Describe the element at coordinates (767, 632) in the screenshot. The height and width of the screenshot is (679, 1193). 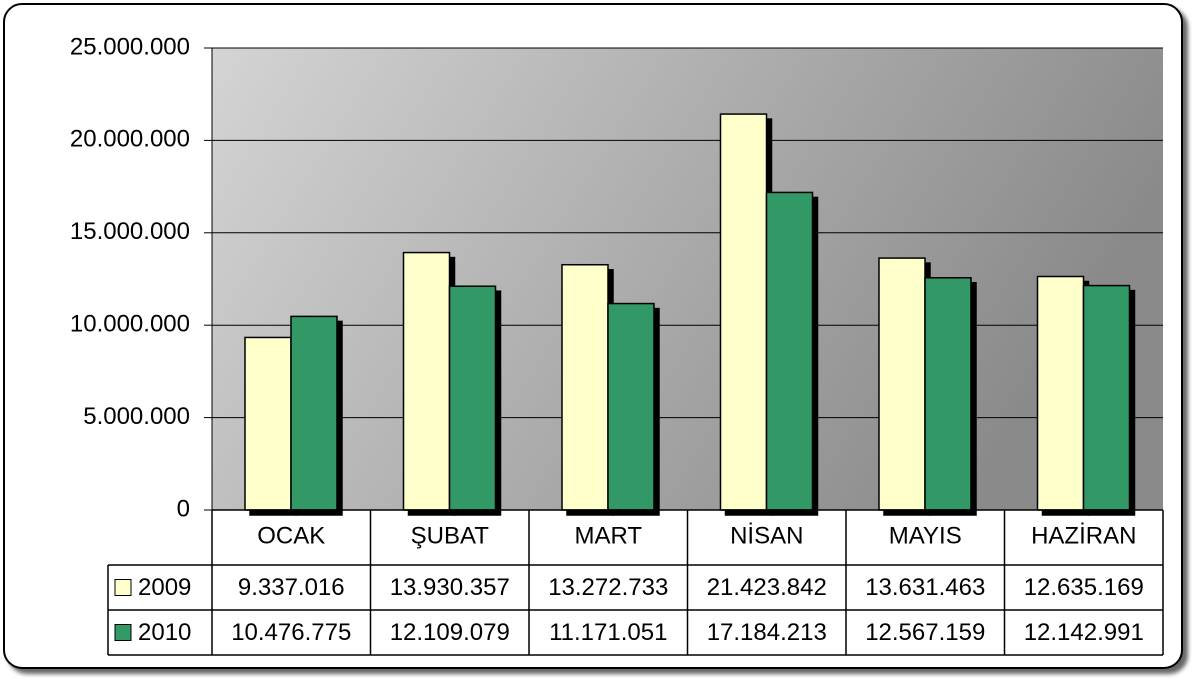
I see `data-table-value: 17.184.213` at that location.